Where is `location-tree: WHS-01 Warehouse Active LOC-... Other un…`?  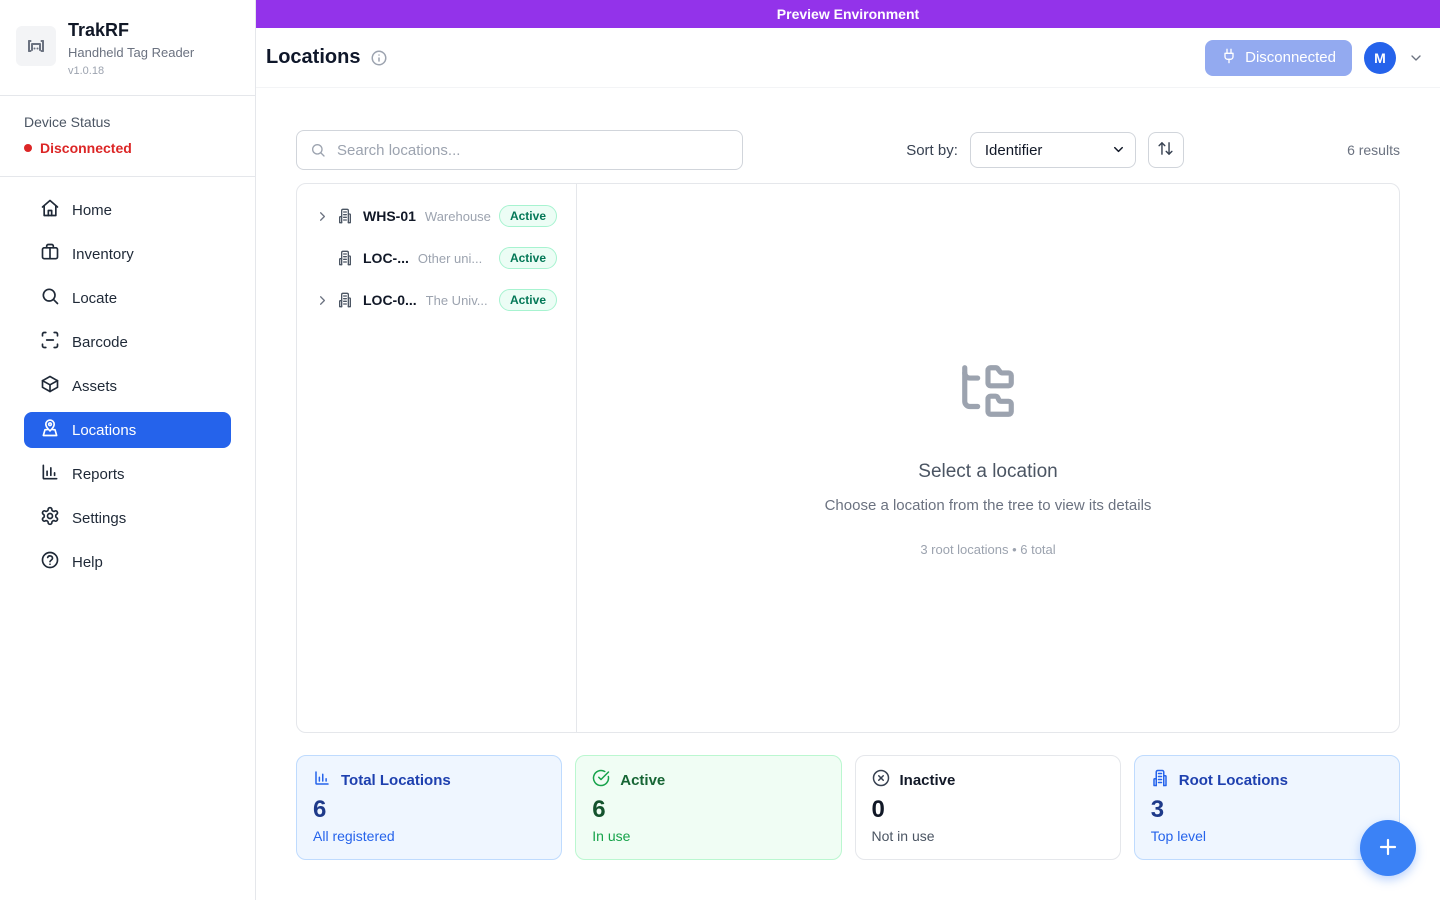
location-tree: WHS-01 Warehouse Active LOC-... Other un… is located at coordinates (437, 458).